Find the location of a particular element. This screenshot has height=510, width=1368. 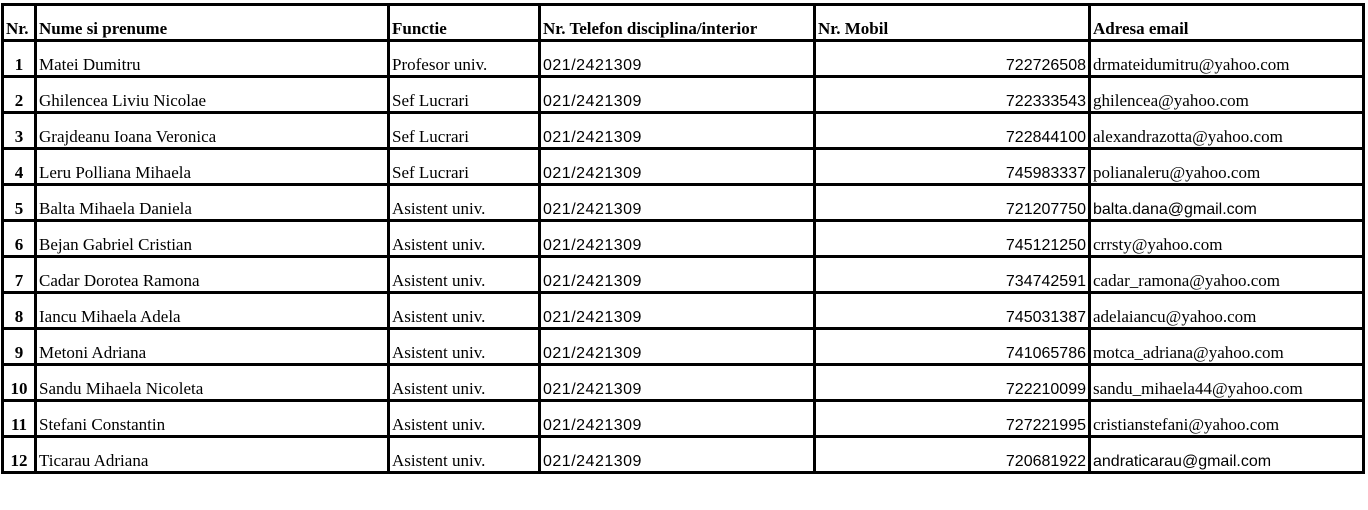

cell-name: Balta Mihaela Daniela is located at coordinates (212, 202).